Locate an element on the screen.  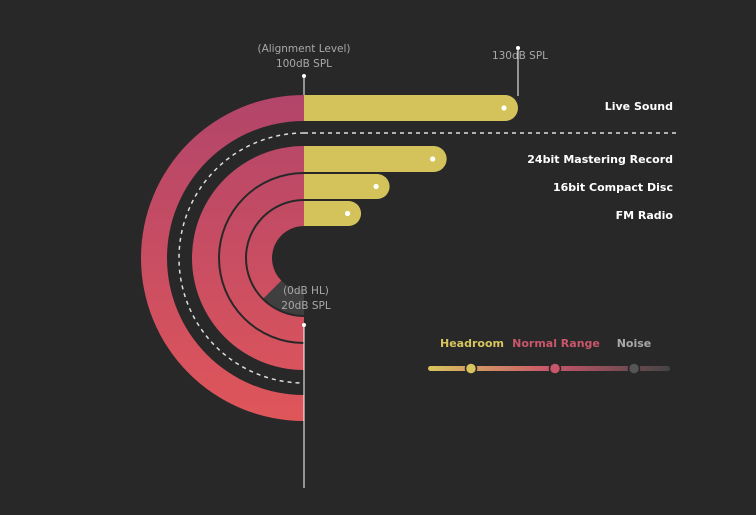
max-level-tick-dot is located at coordinates (518, 48).